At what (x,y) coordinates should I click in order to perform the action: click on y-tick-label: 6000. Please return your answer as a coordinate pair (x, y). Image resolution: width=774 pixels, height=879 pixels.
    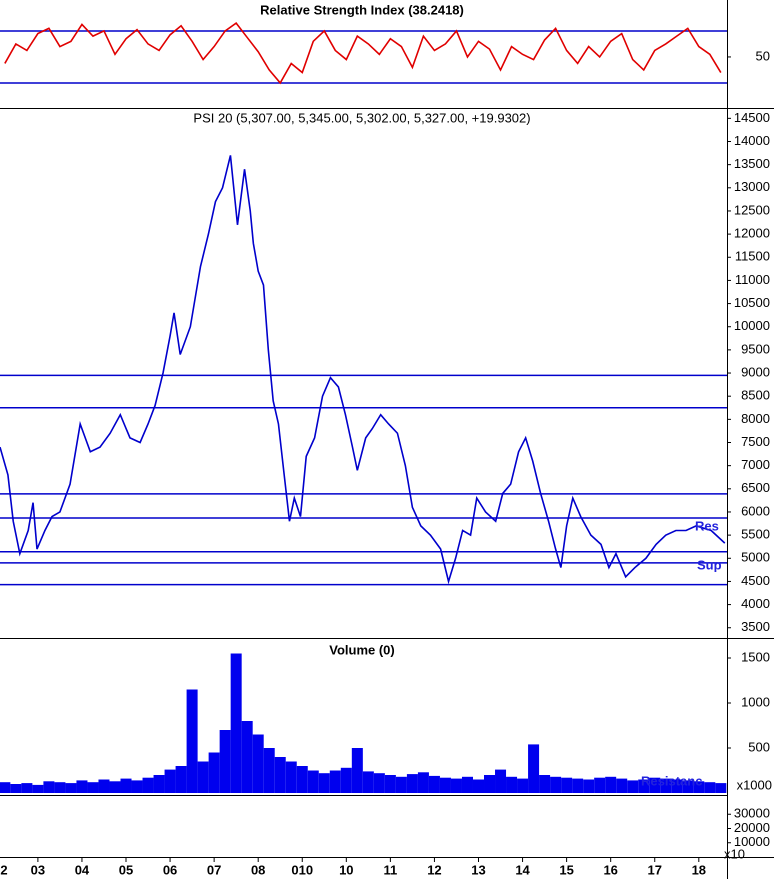
    Looking at the image, I should click on (755, 510).